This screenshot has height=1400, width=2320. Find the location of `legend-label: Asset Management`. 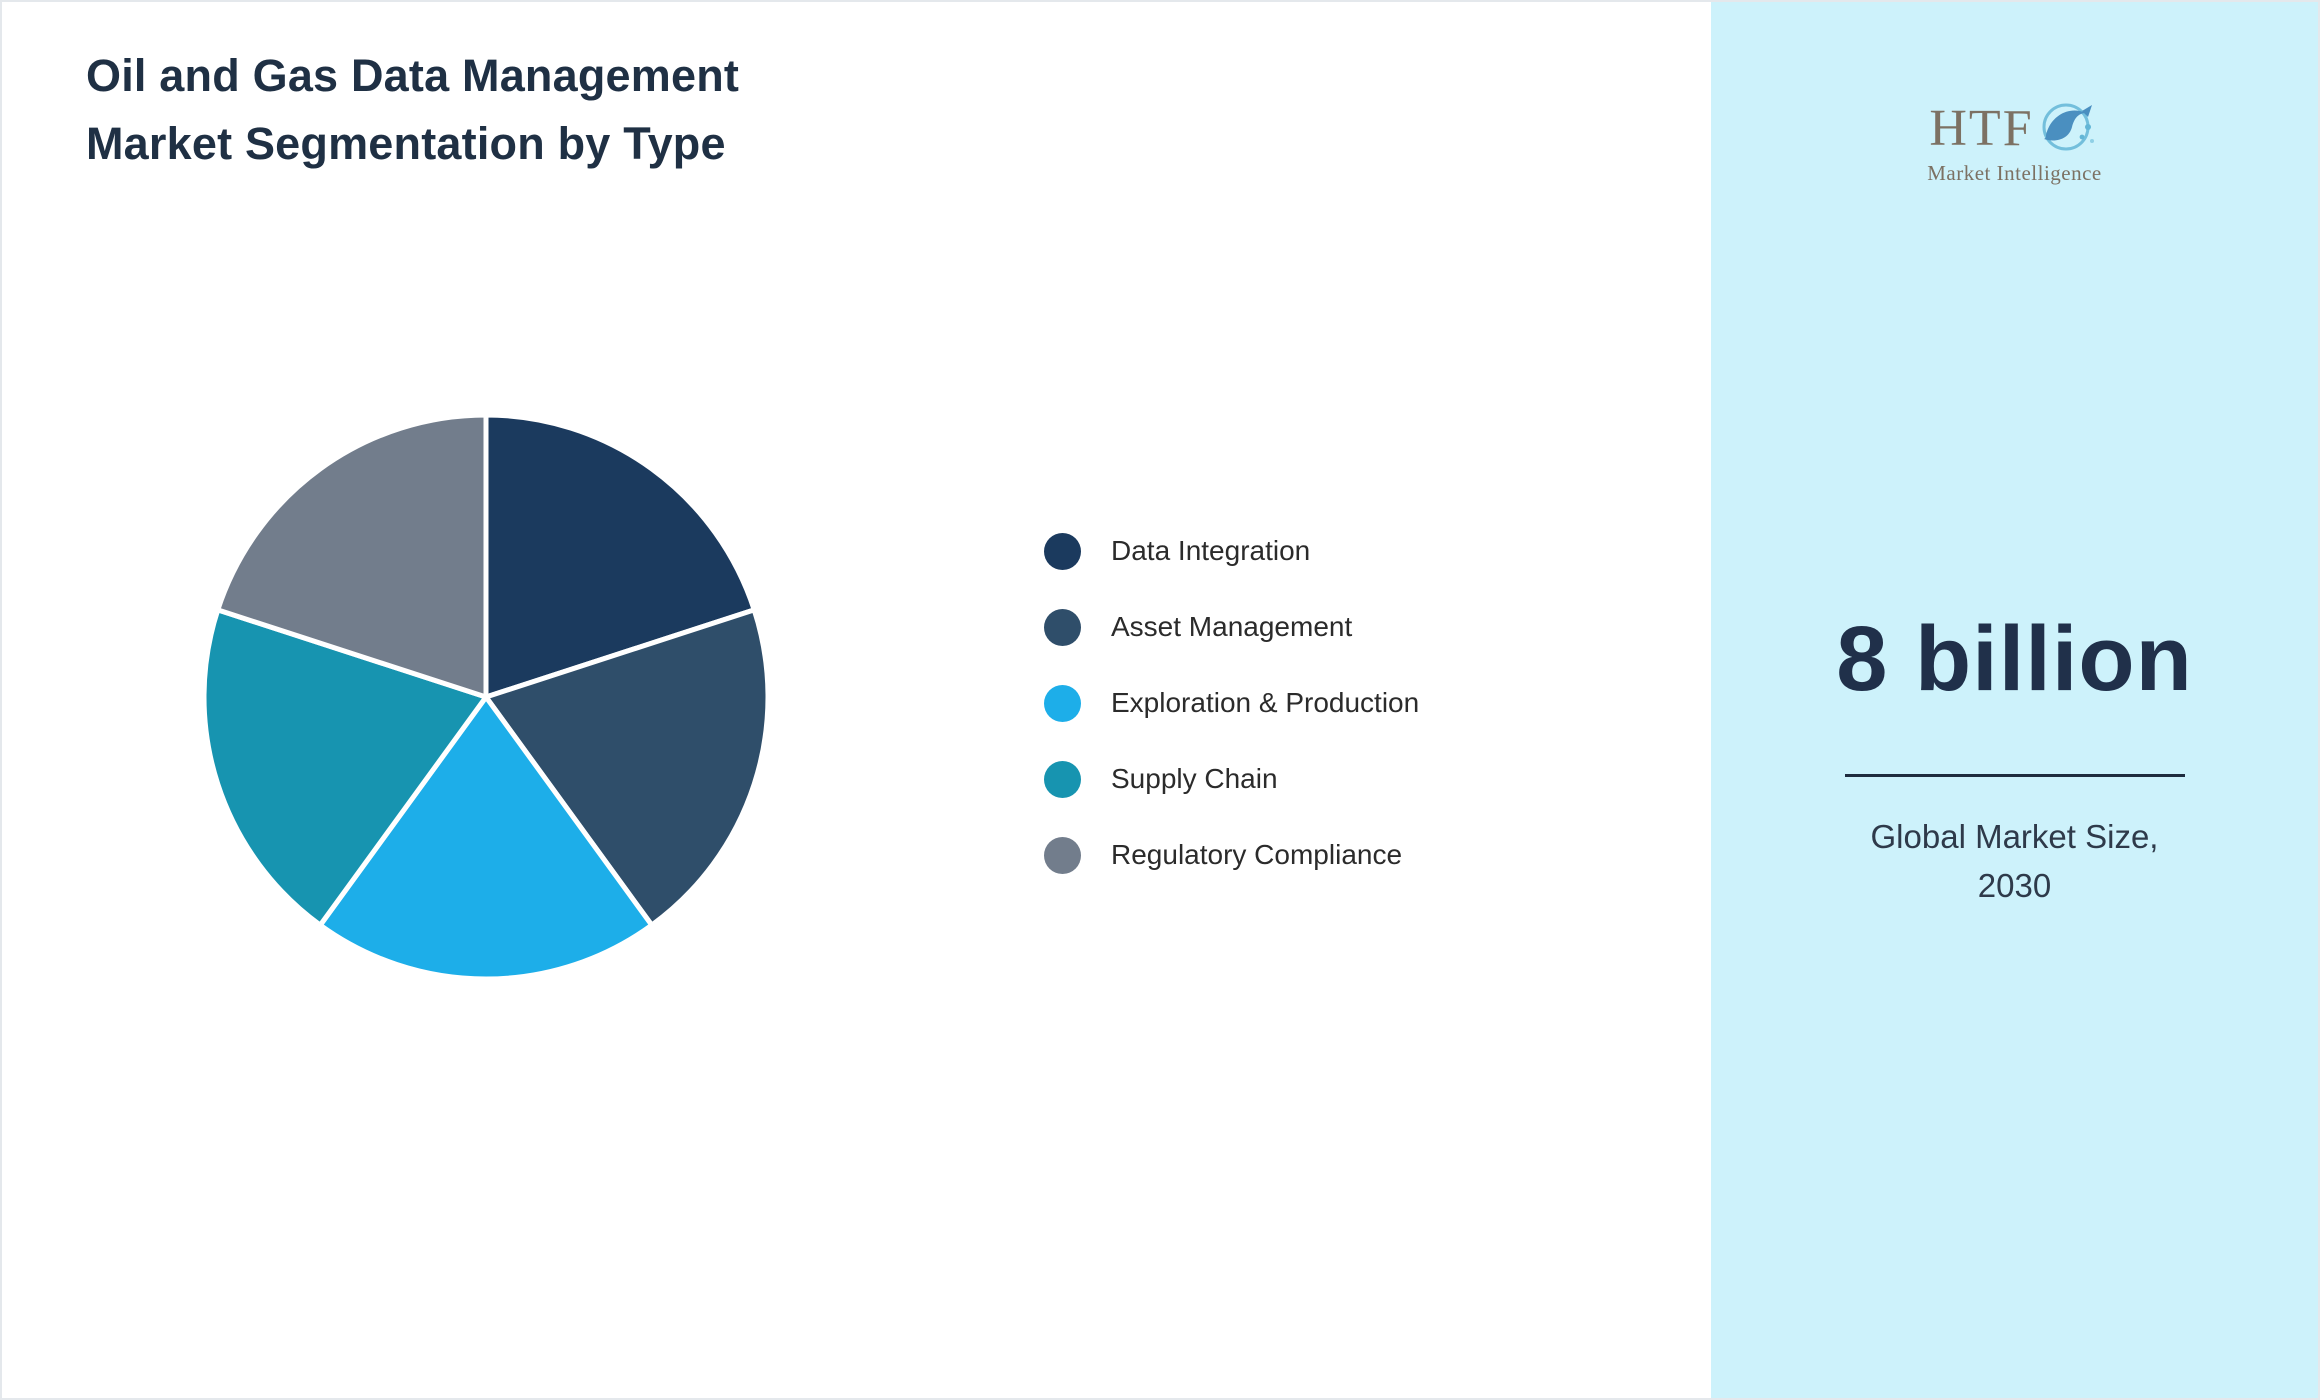

legend-label: Asset Management is located at coordinates (1232, 626).